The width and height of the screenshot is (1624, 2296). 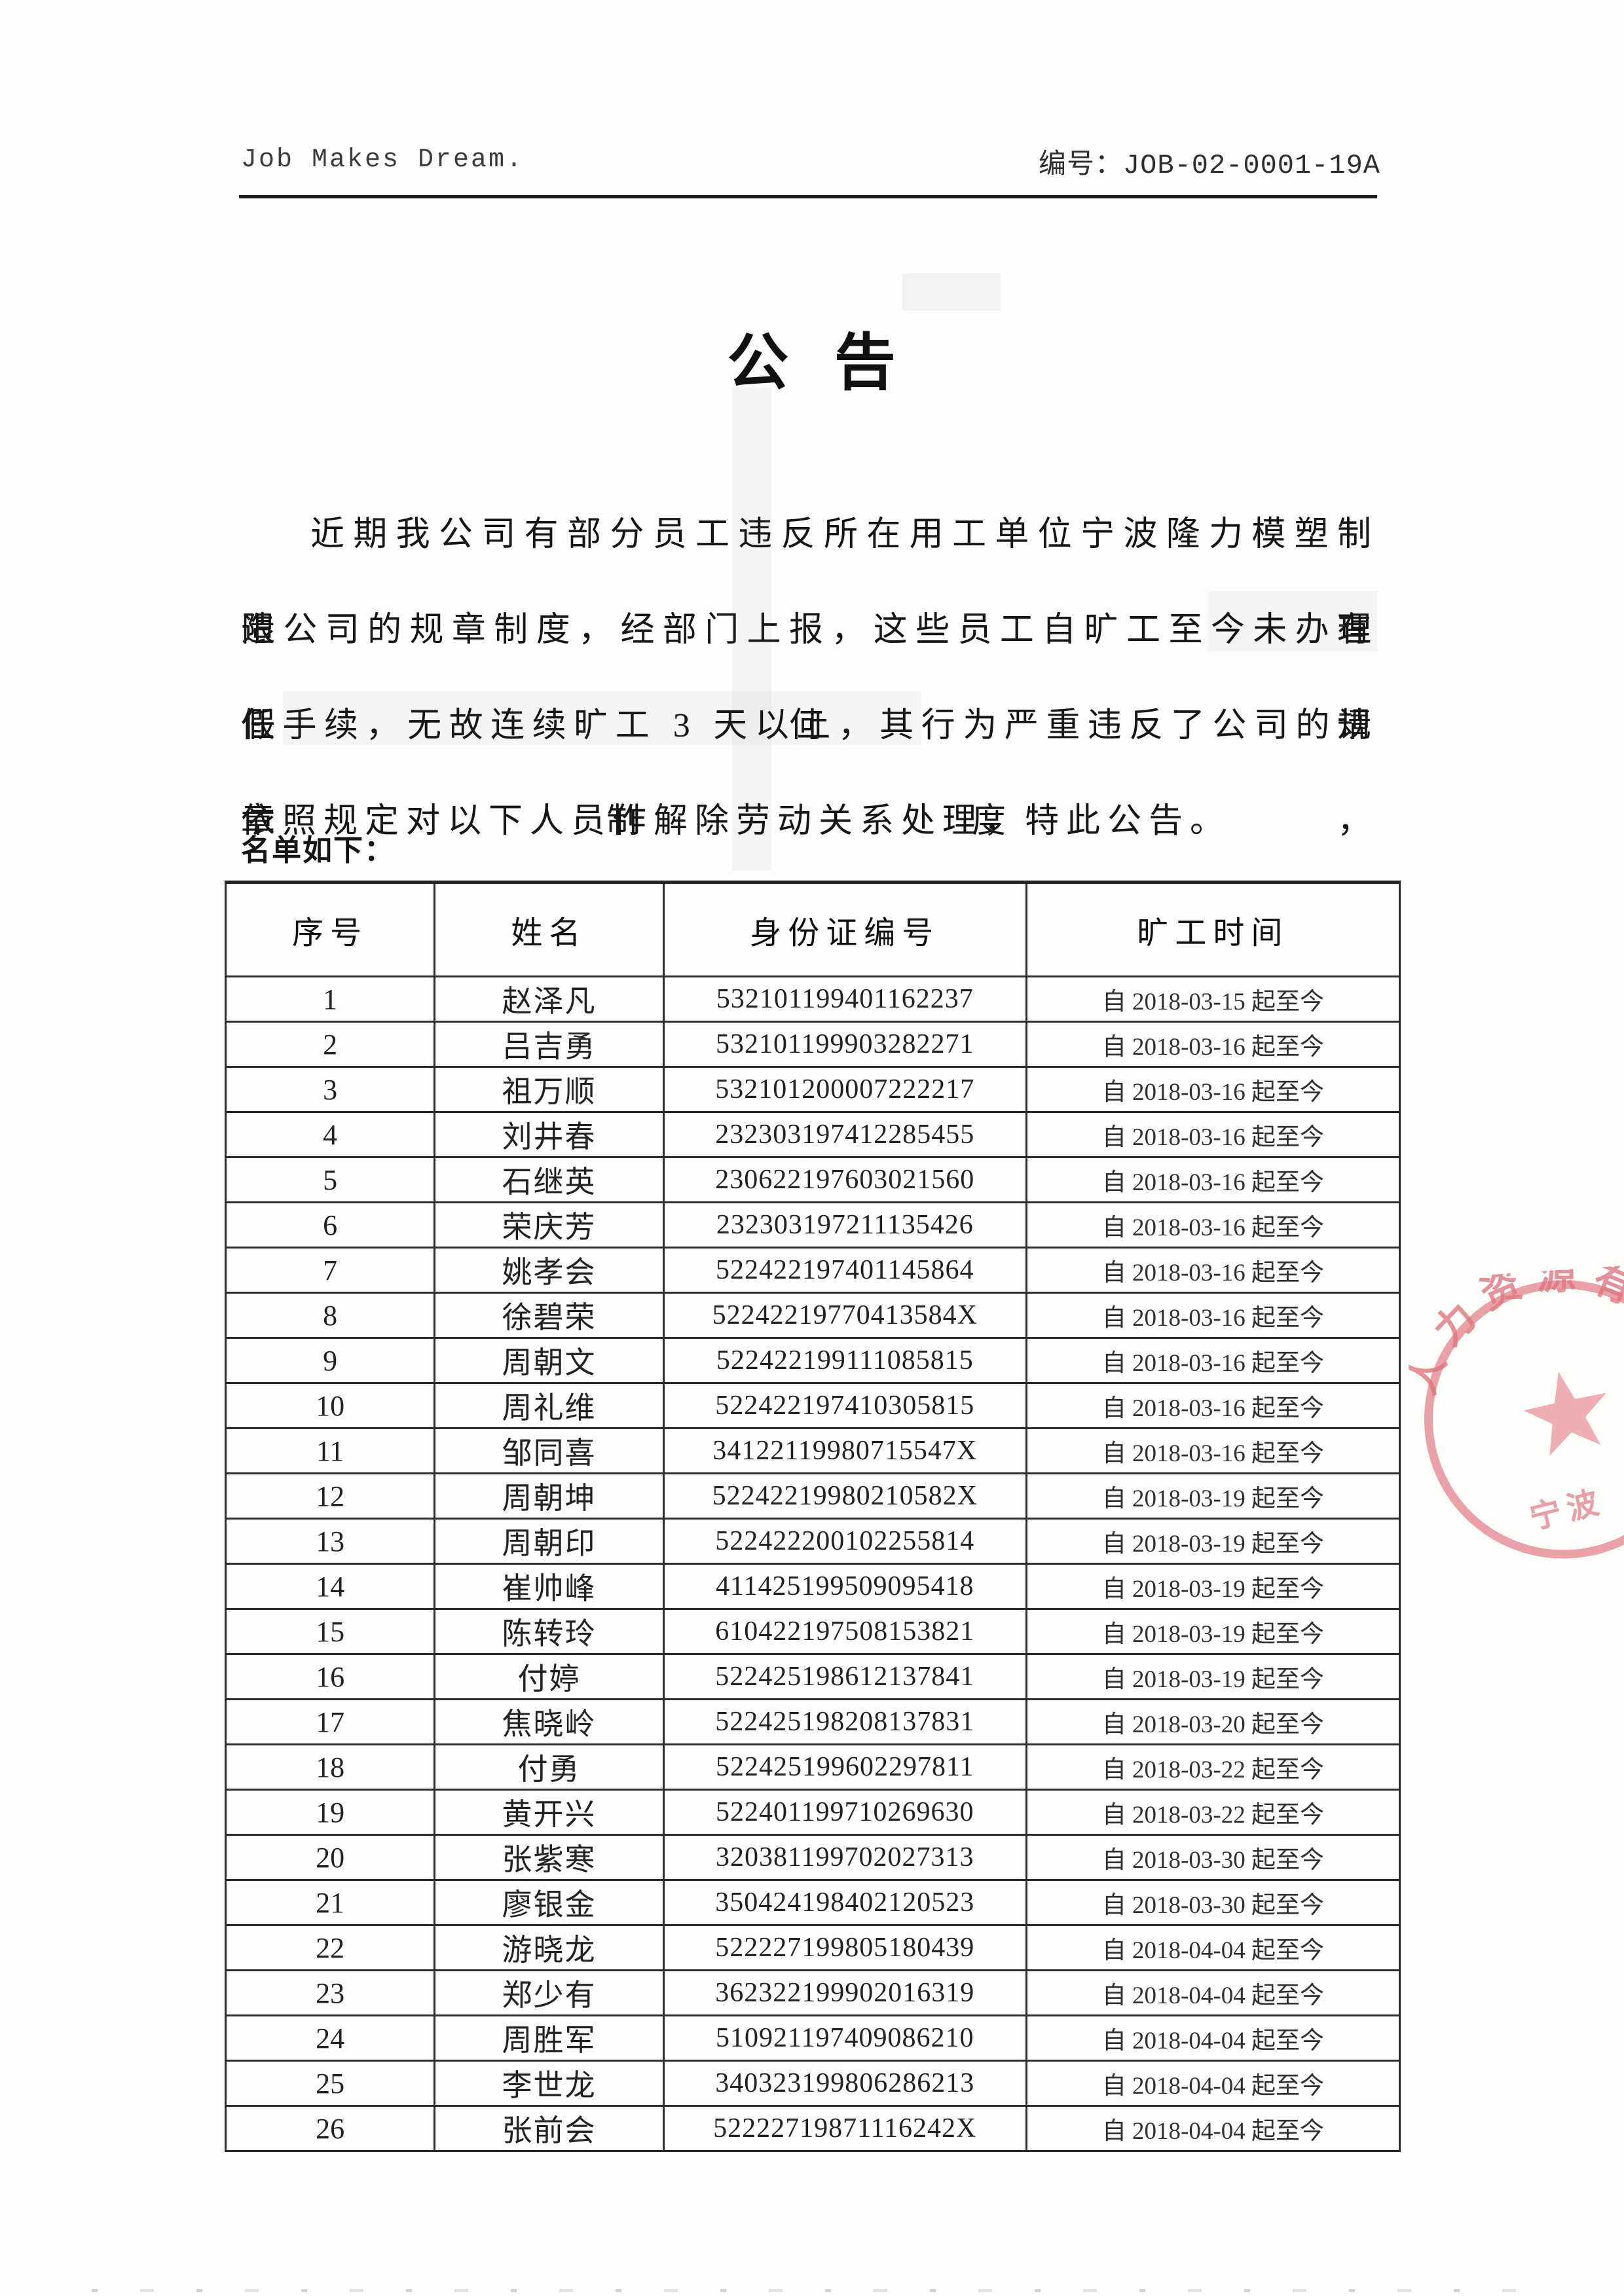 I want to click on seq-cell: 1, so click(x=330, y=999).